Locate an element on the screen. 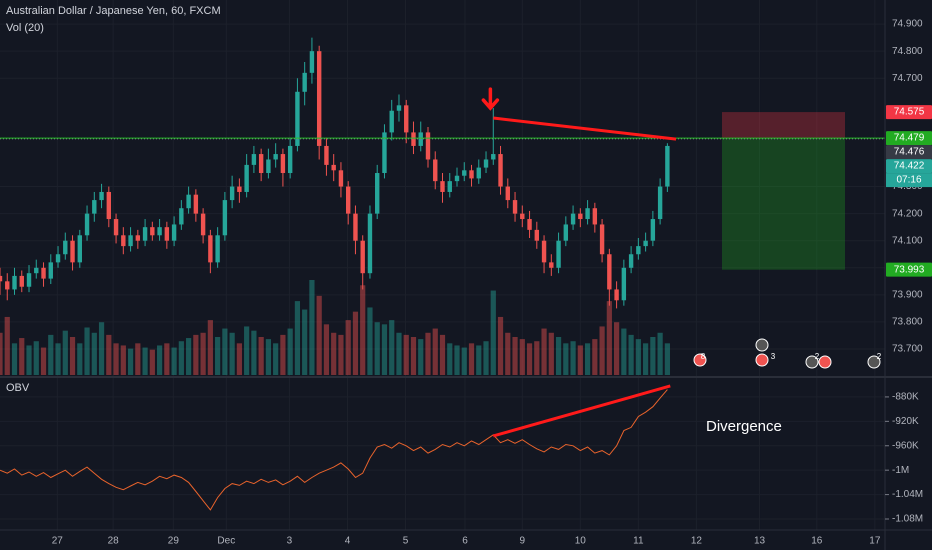 This screenshot has width=932, height=550. price-tag-label: 74.422 is located at coordinates (909, 166).